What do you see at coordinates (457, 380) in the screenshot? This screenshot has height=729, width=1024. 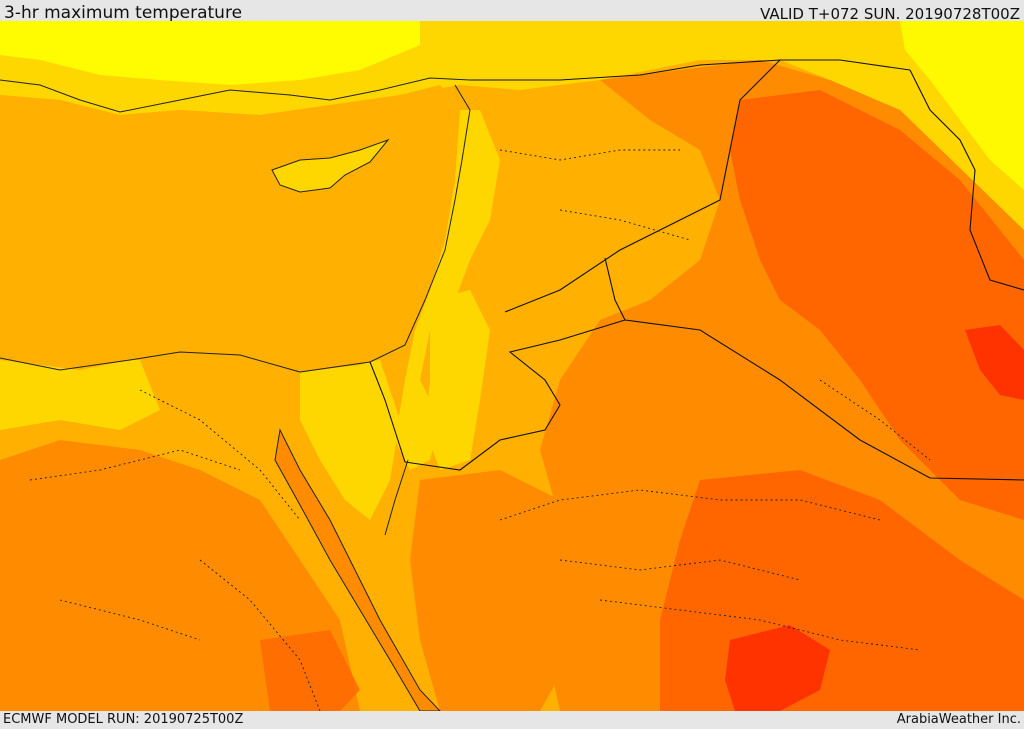 I see `temperature-zone-jordan-valley` at bounding box center [457, 380].